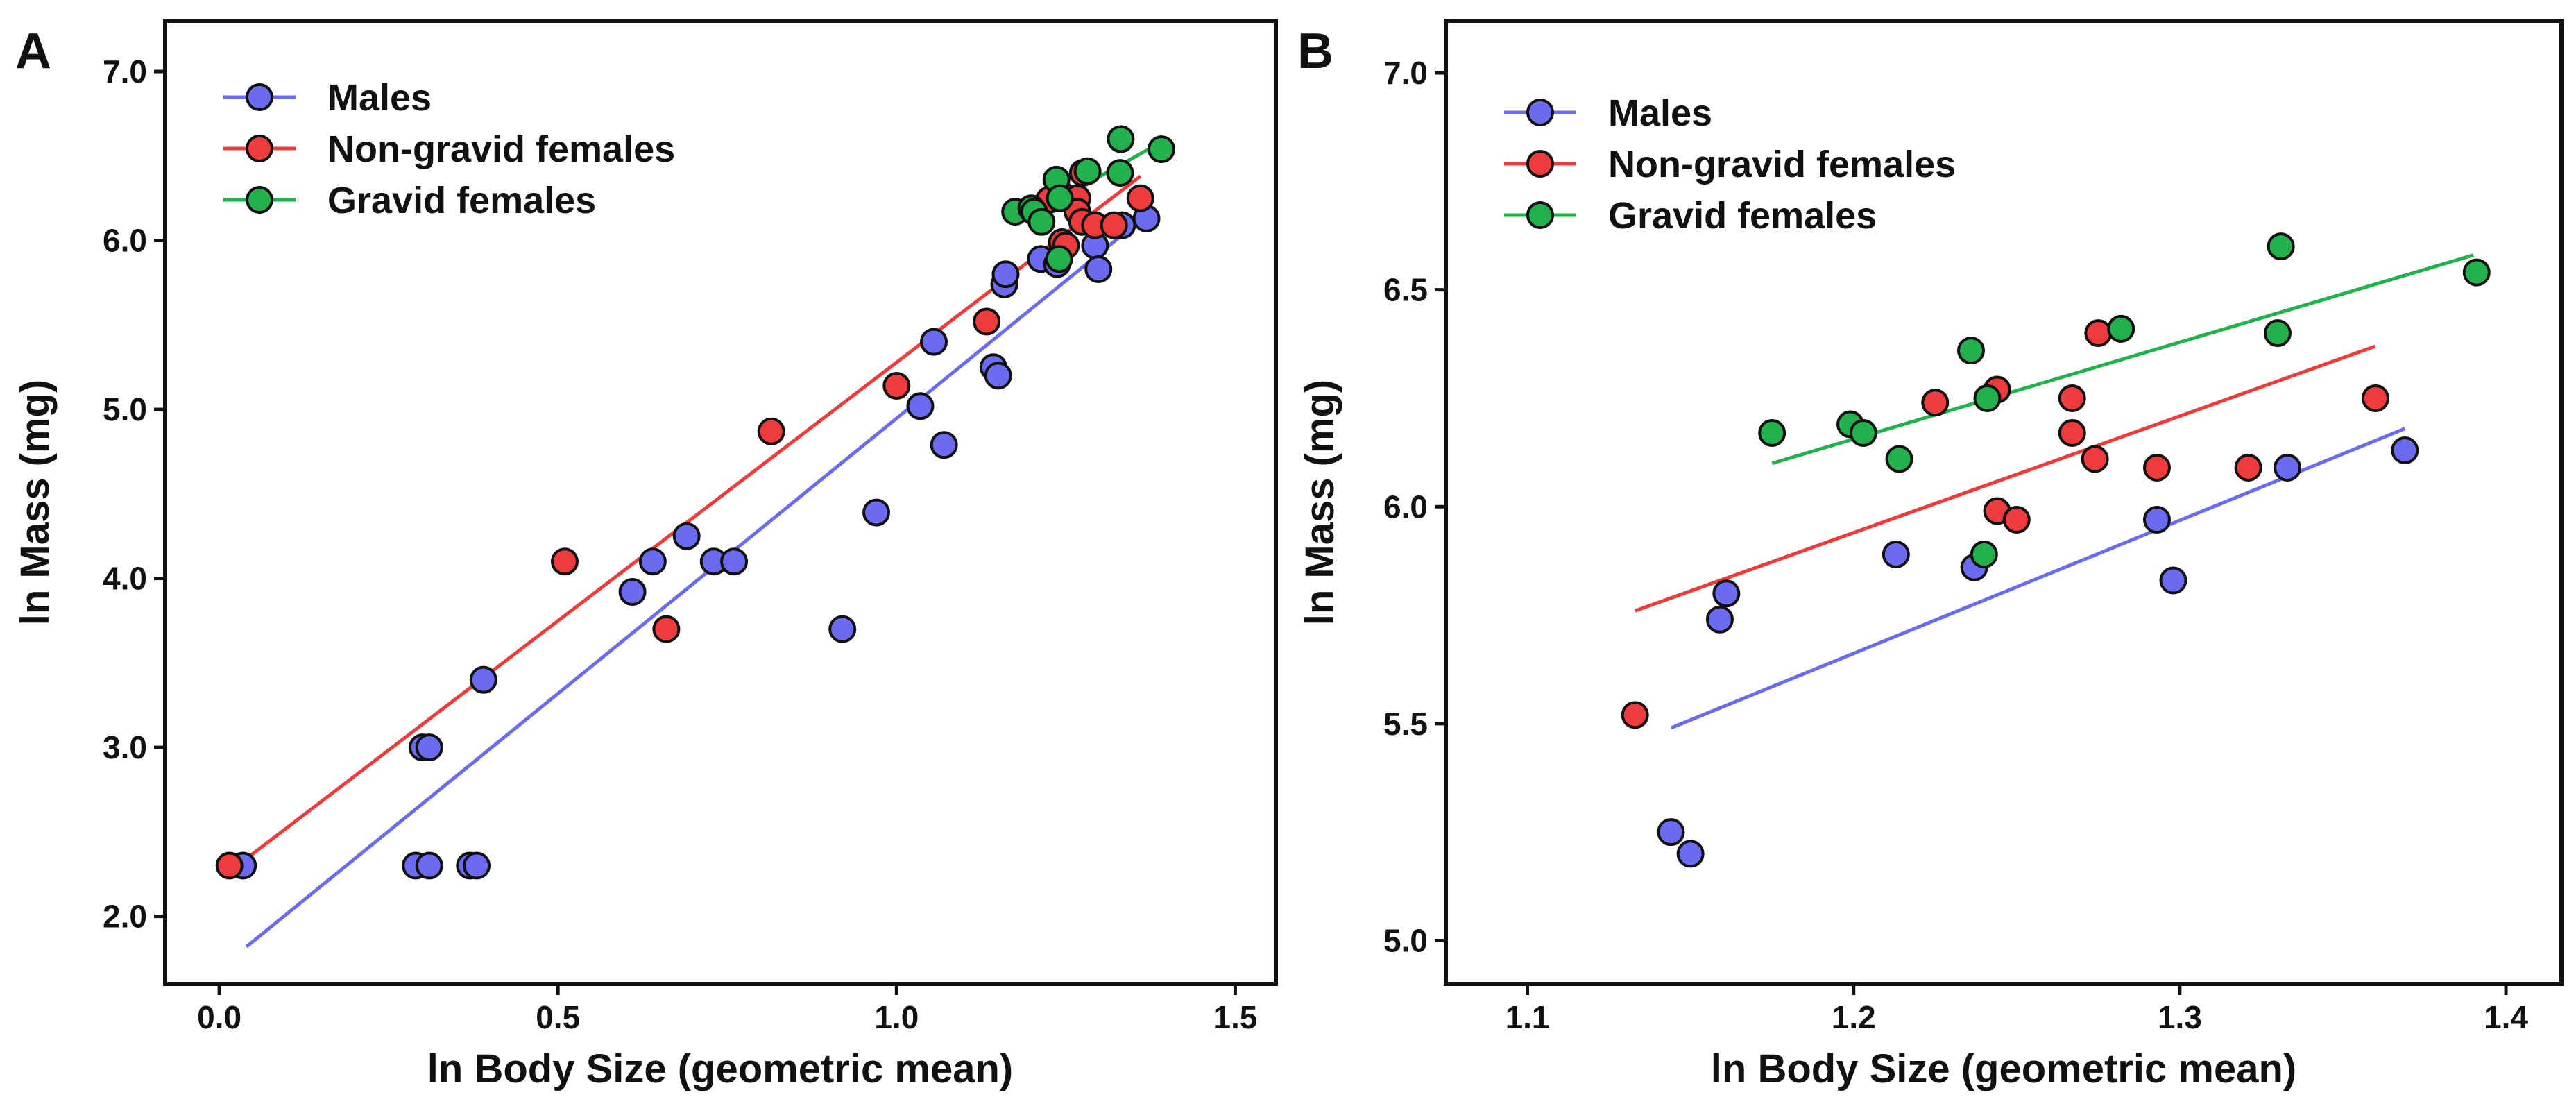 The width and height of the screenshot is (2576, 1113). Describe the element at coordinates (1540, 112) in the screenshot. I see `panel-b-legend-marker-males` at that location.